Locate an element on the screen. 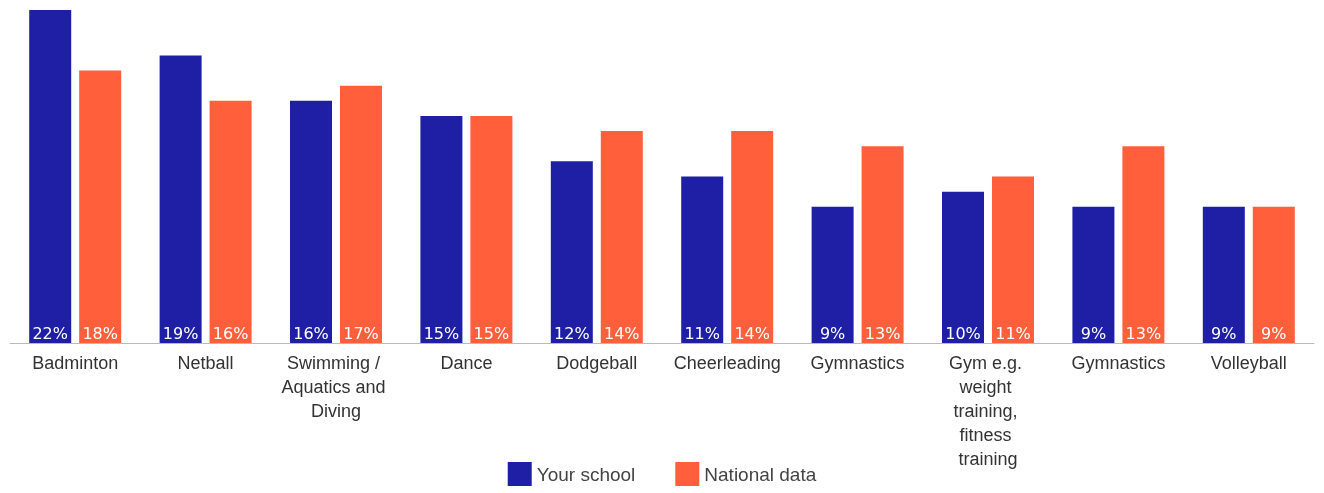  x-tick-label: Gym e.g. weight training, fitness training is located at coordinates (988, 411).